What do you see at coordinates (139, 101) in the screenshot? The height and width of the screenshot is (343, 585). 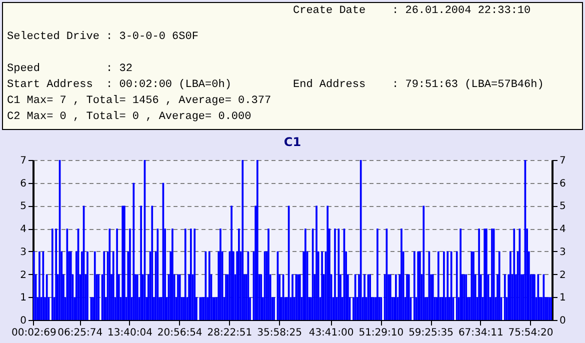 I see `text: C1 Max= 7 , Total= 1456 , Average= 0.377` at bounding box center [139, 101].